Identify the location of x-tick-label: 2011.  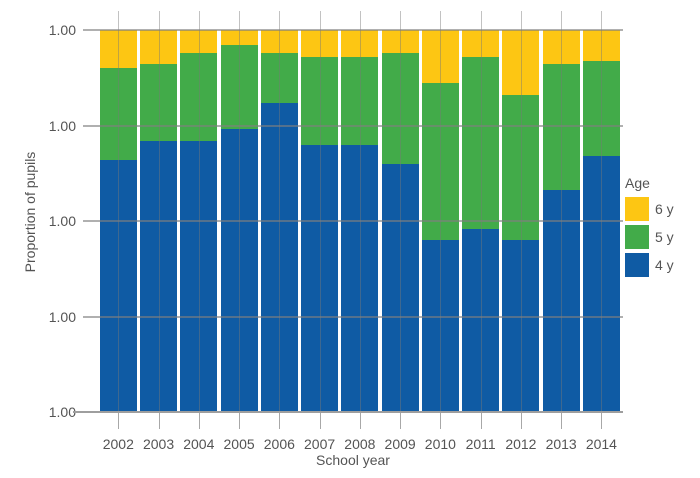
(480, 444).